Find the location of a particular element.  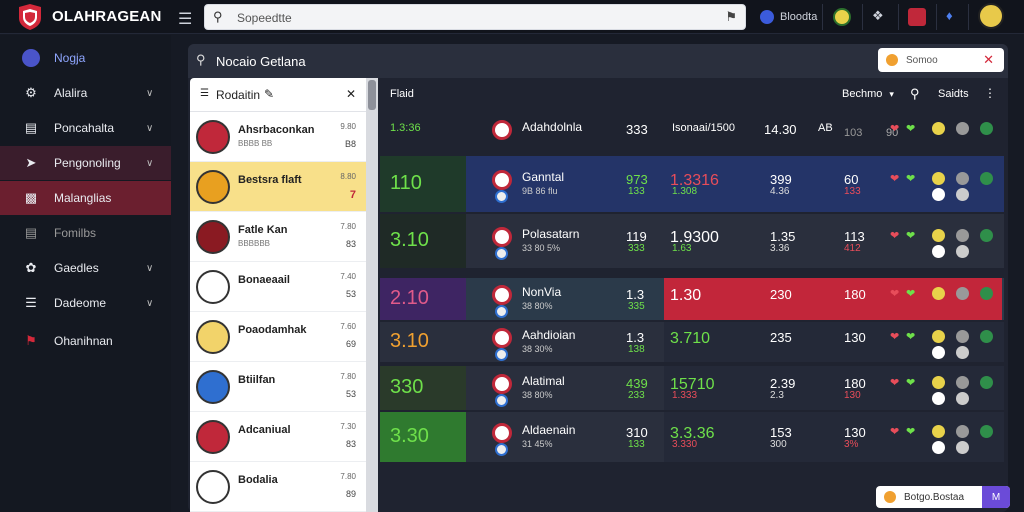

list-item: Btiilfan 7.80 53 is located at coordinates (278, 387).